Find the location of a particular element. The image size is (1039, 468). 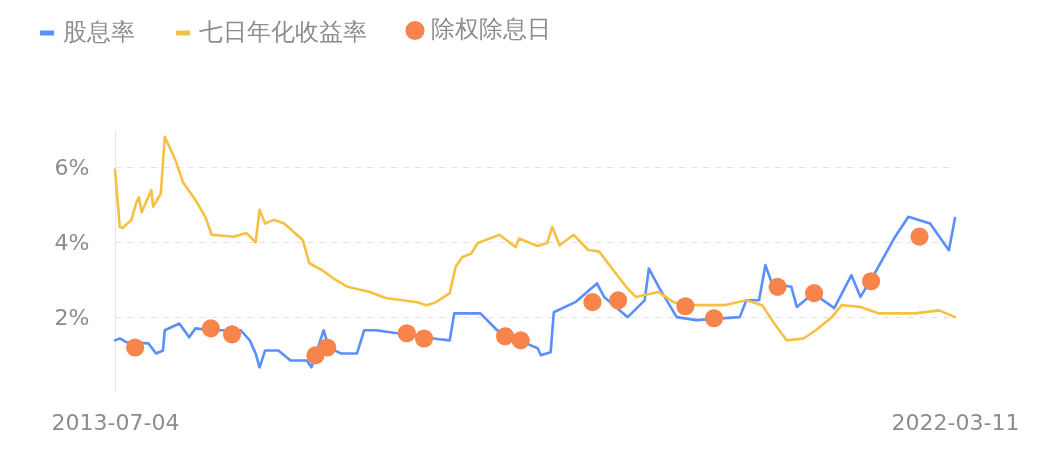

x-tick-label: 2013-07-04 is located at coordinates (115, 422).